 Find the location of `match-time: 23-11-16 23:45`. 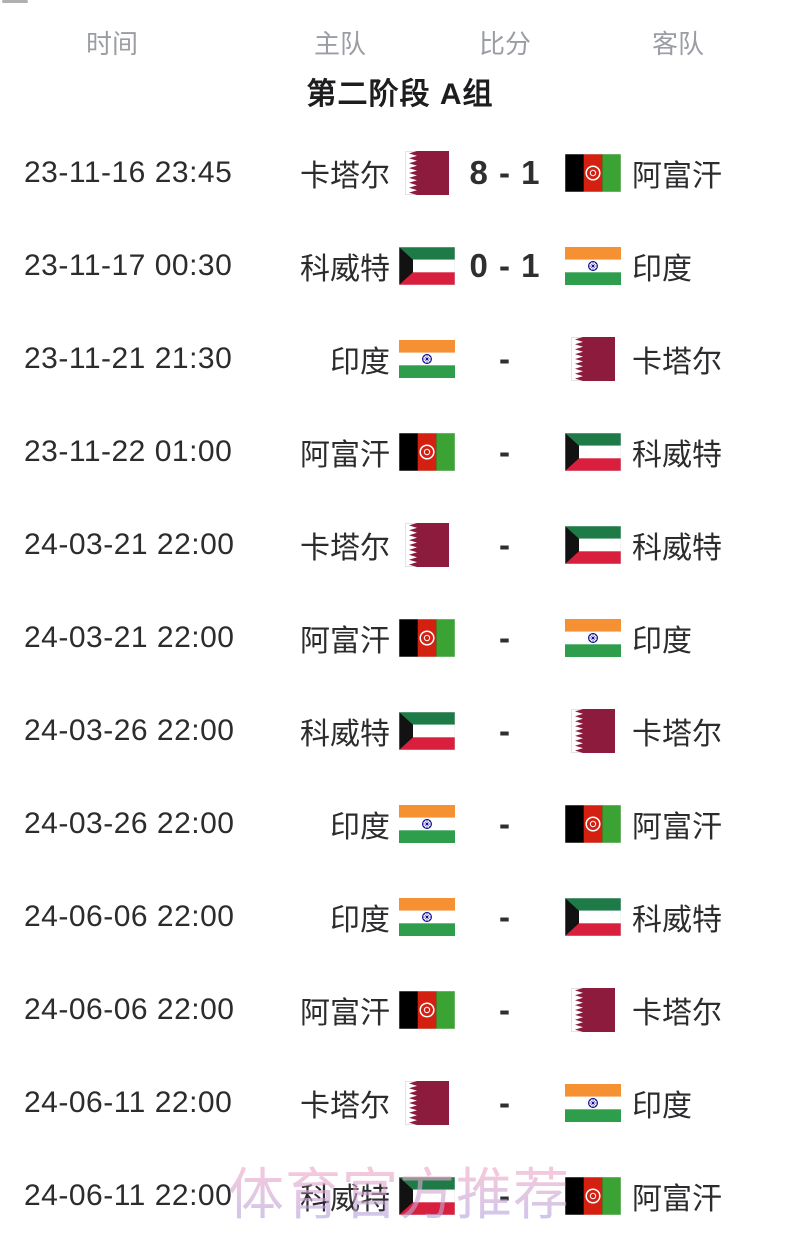

match-time: 23-11-16 23:45 is located at coordinates (128, 172).